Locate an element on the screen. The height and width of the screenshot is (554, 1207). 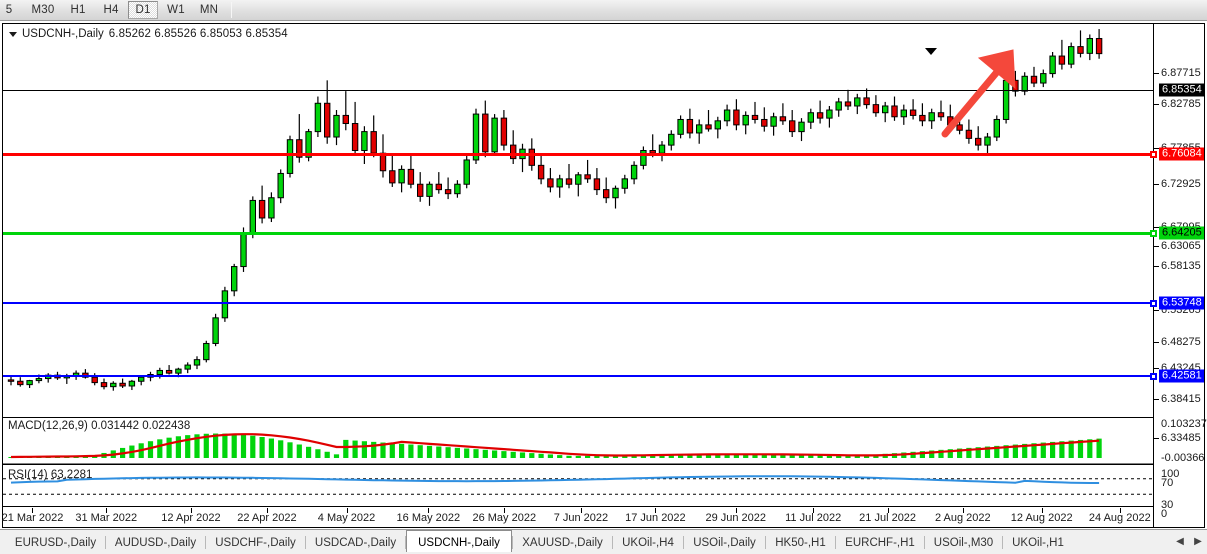
timeframe-h4-button: H4 is located at coordinates (111, 10).